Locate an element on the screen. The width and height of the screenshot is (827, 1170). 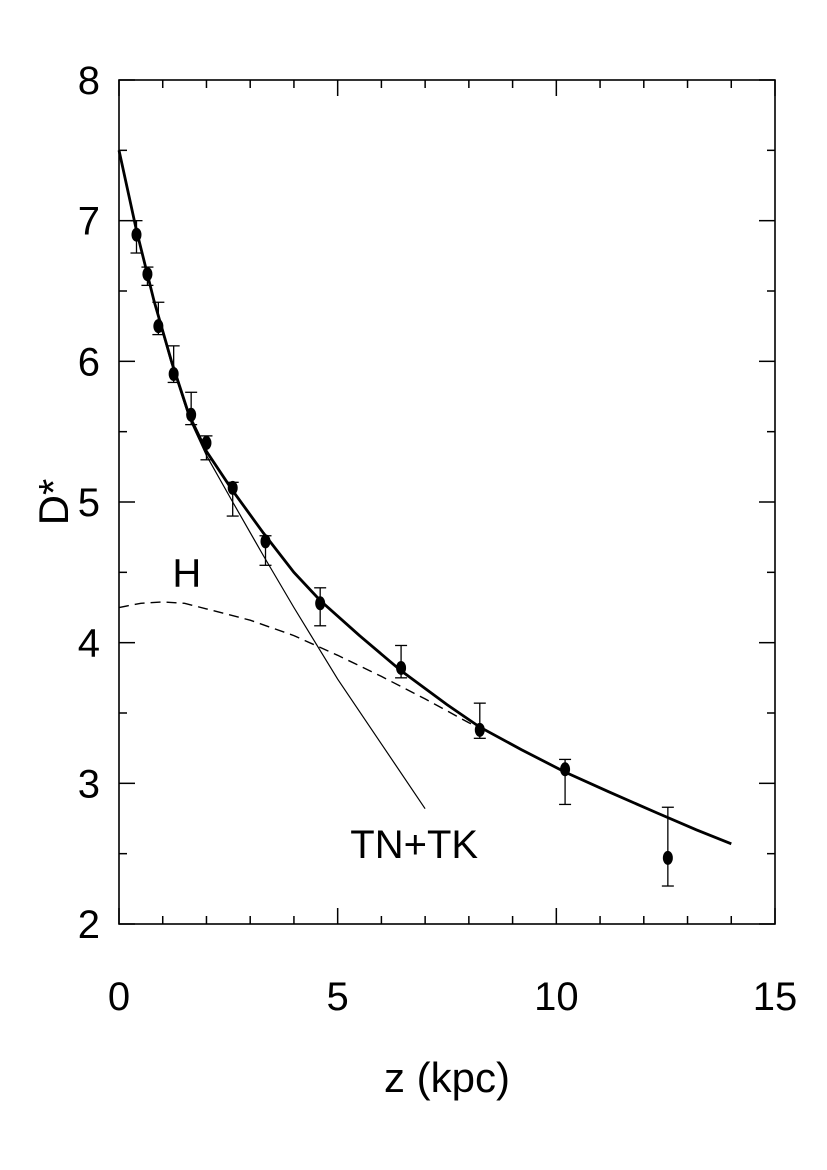
y-tick-label: 4 is located at coordinates (89, 644).